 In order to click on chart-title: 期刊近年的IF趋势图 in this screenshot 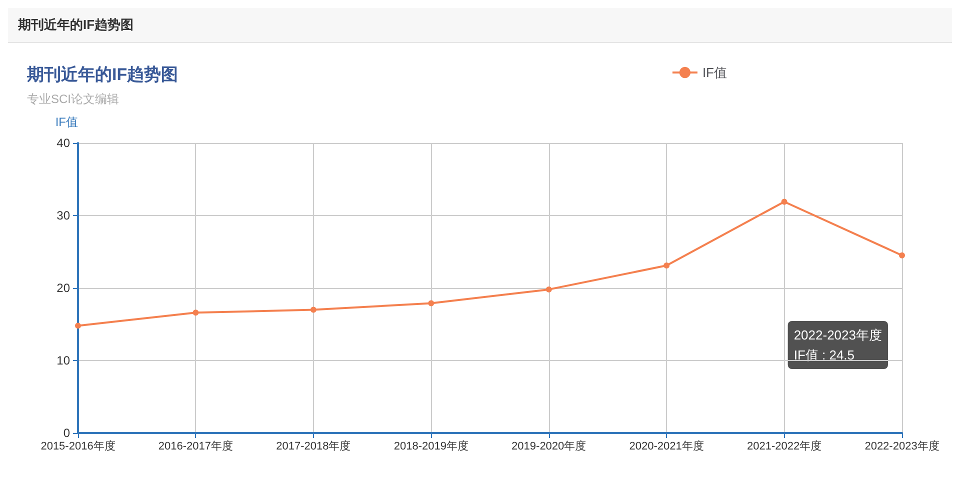, I will do `click(102, 74)`.